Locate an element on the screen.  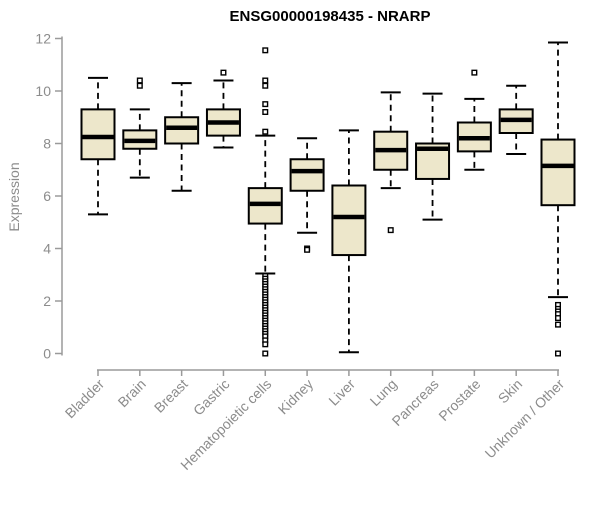
box-prostate is located at coordinates (474, 120).